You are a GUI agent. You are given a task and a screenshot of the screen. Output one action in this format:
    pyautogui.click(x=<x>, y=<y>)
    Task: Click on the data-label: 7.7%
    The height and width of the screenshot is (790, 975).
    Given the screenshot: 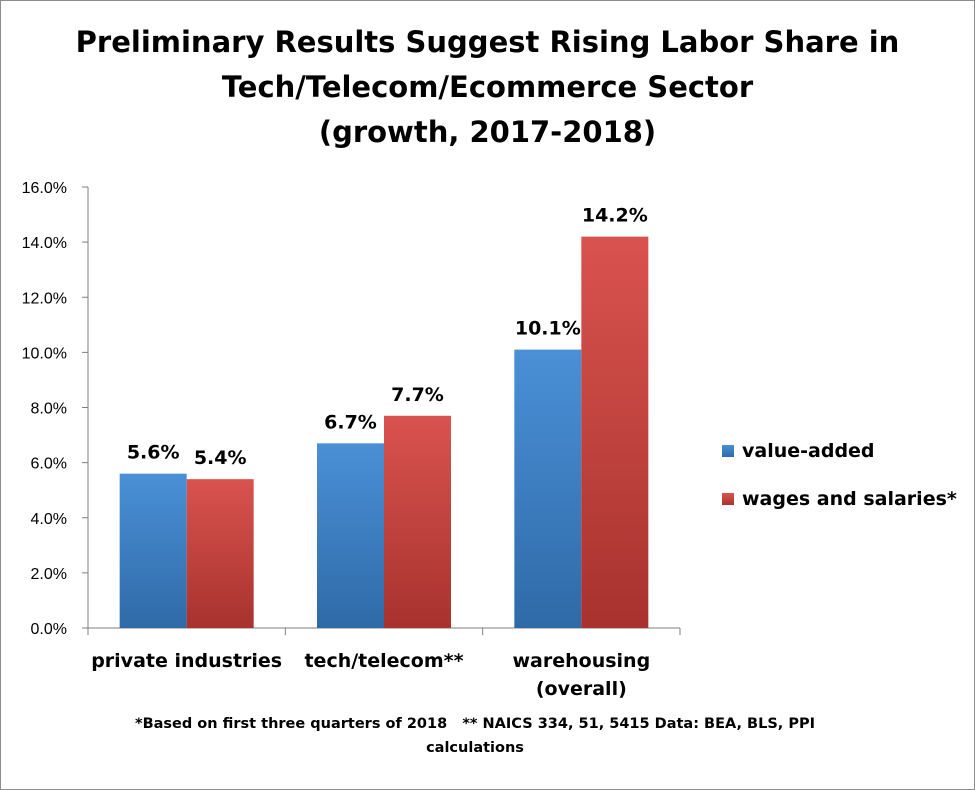 What is the action you would take?
    pyautogui.click(x=417, y=395)
    